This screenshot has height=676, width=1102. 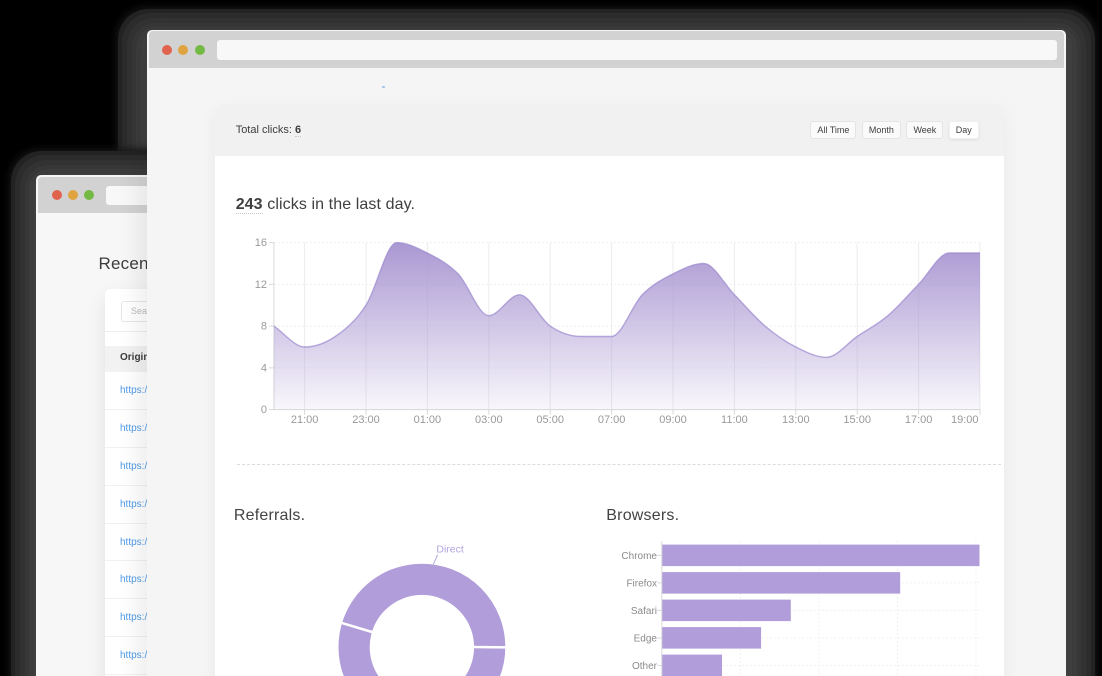 I want to click on svg-text: 15:00, so click(x=857, y=420).